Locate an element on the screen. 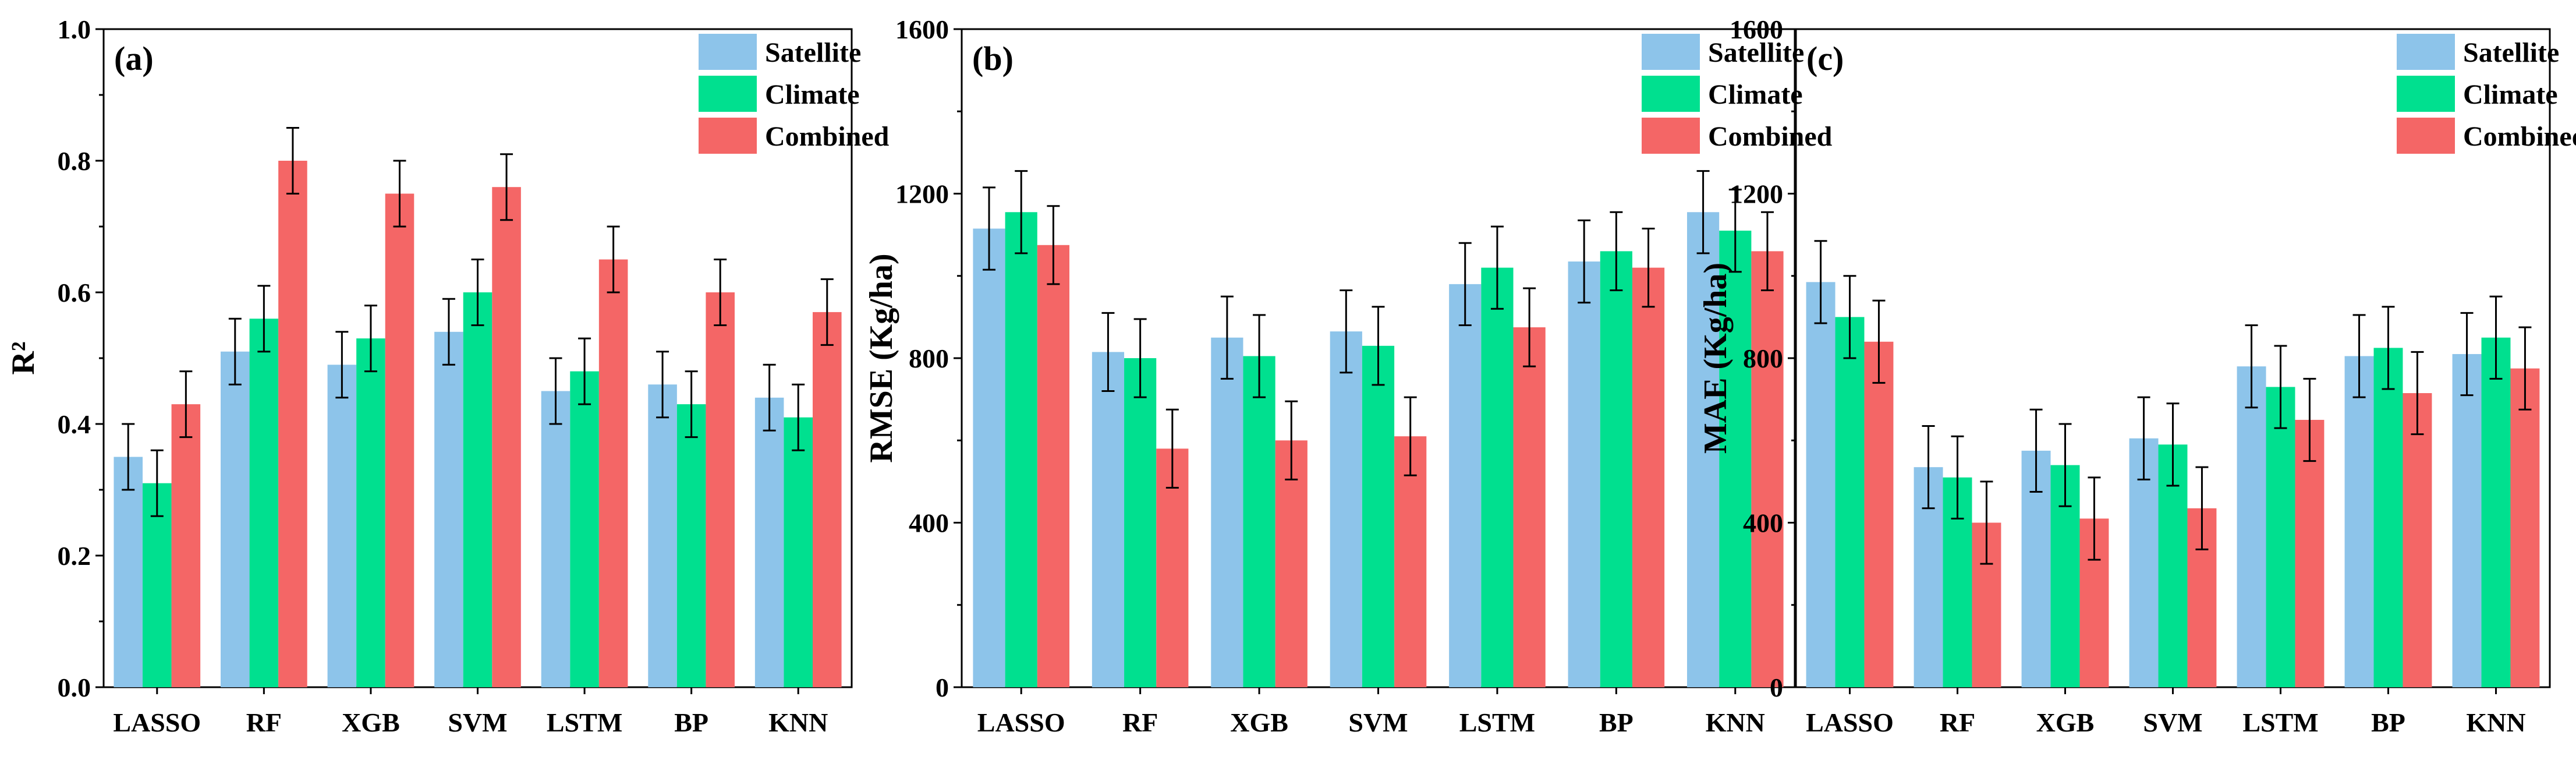  bar-combined-rf is located at coordinates (292, 424).